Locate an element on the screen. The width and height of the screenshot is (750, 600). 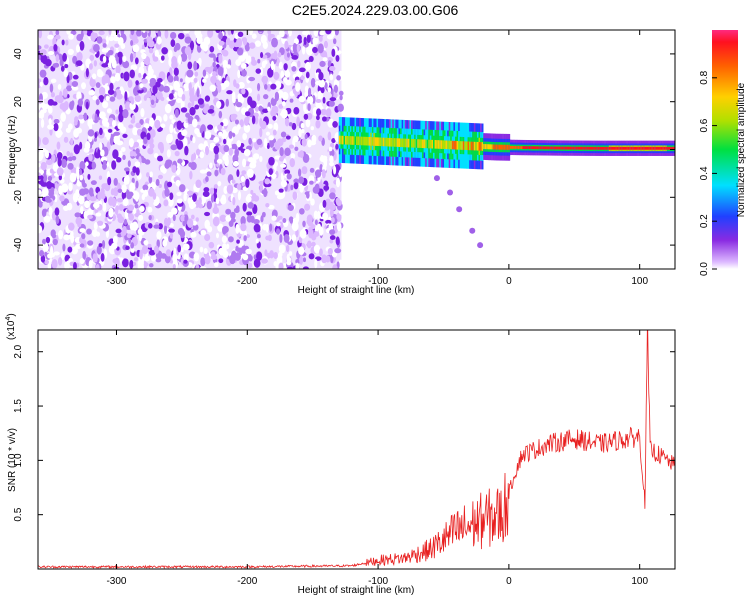
x-tick-label: -100 is located at coordinates (378, 581).